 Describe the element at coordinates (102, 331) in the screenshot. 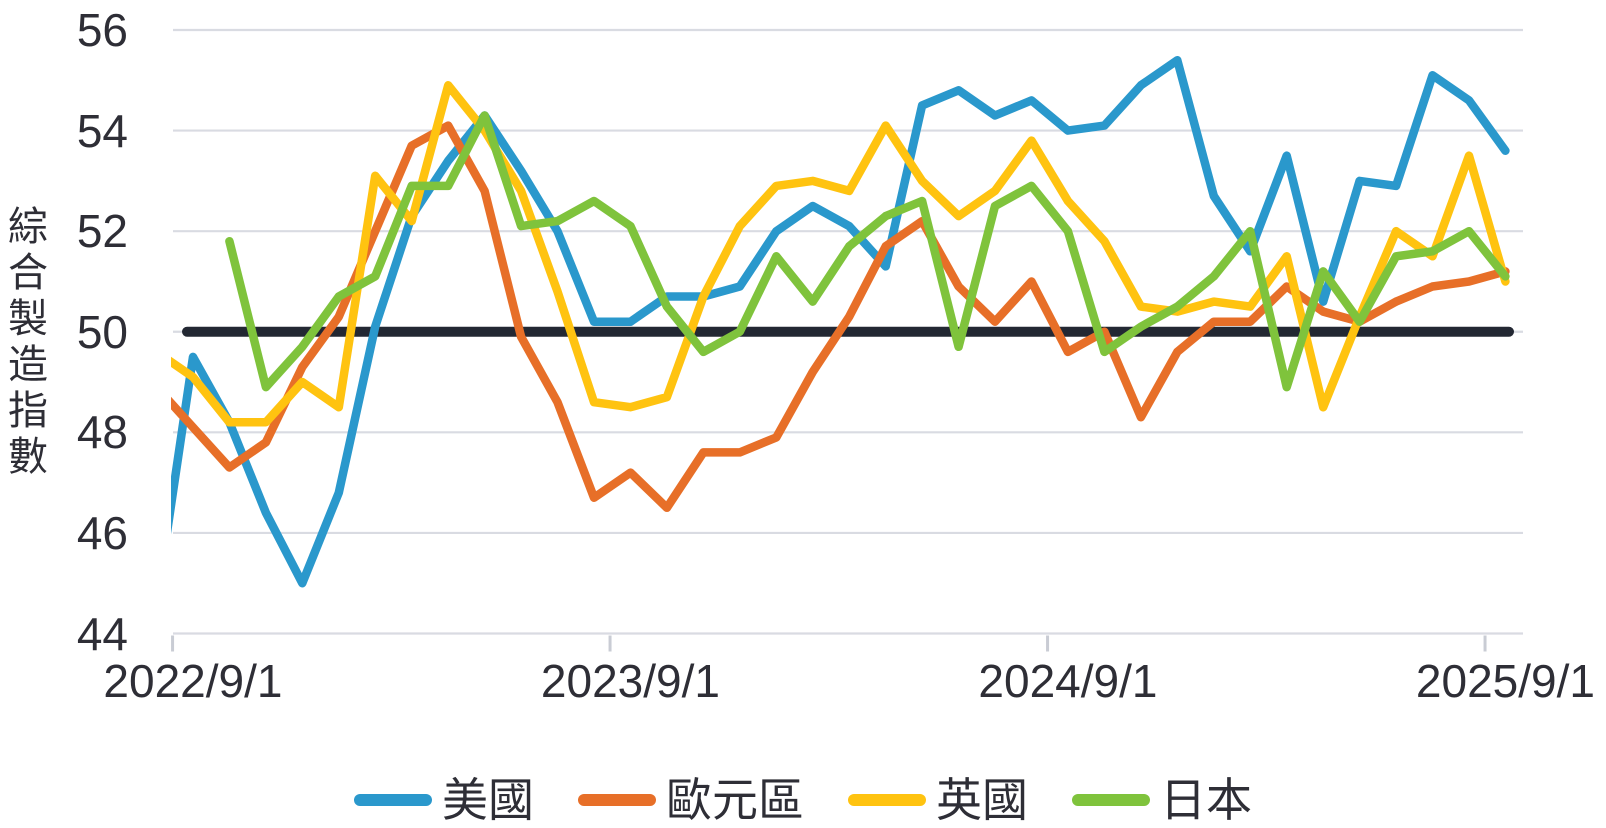

I see `y-tick-label-50: 50` at that location.